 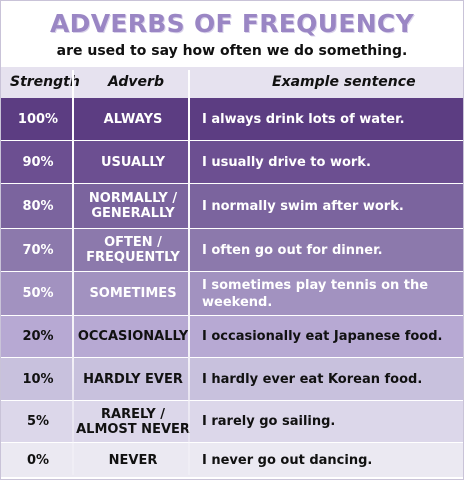 I want to click on example-cell: I occasionally eat Japanese food., so click(x=322, y=336).